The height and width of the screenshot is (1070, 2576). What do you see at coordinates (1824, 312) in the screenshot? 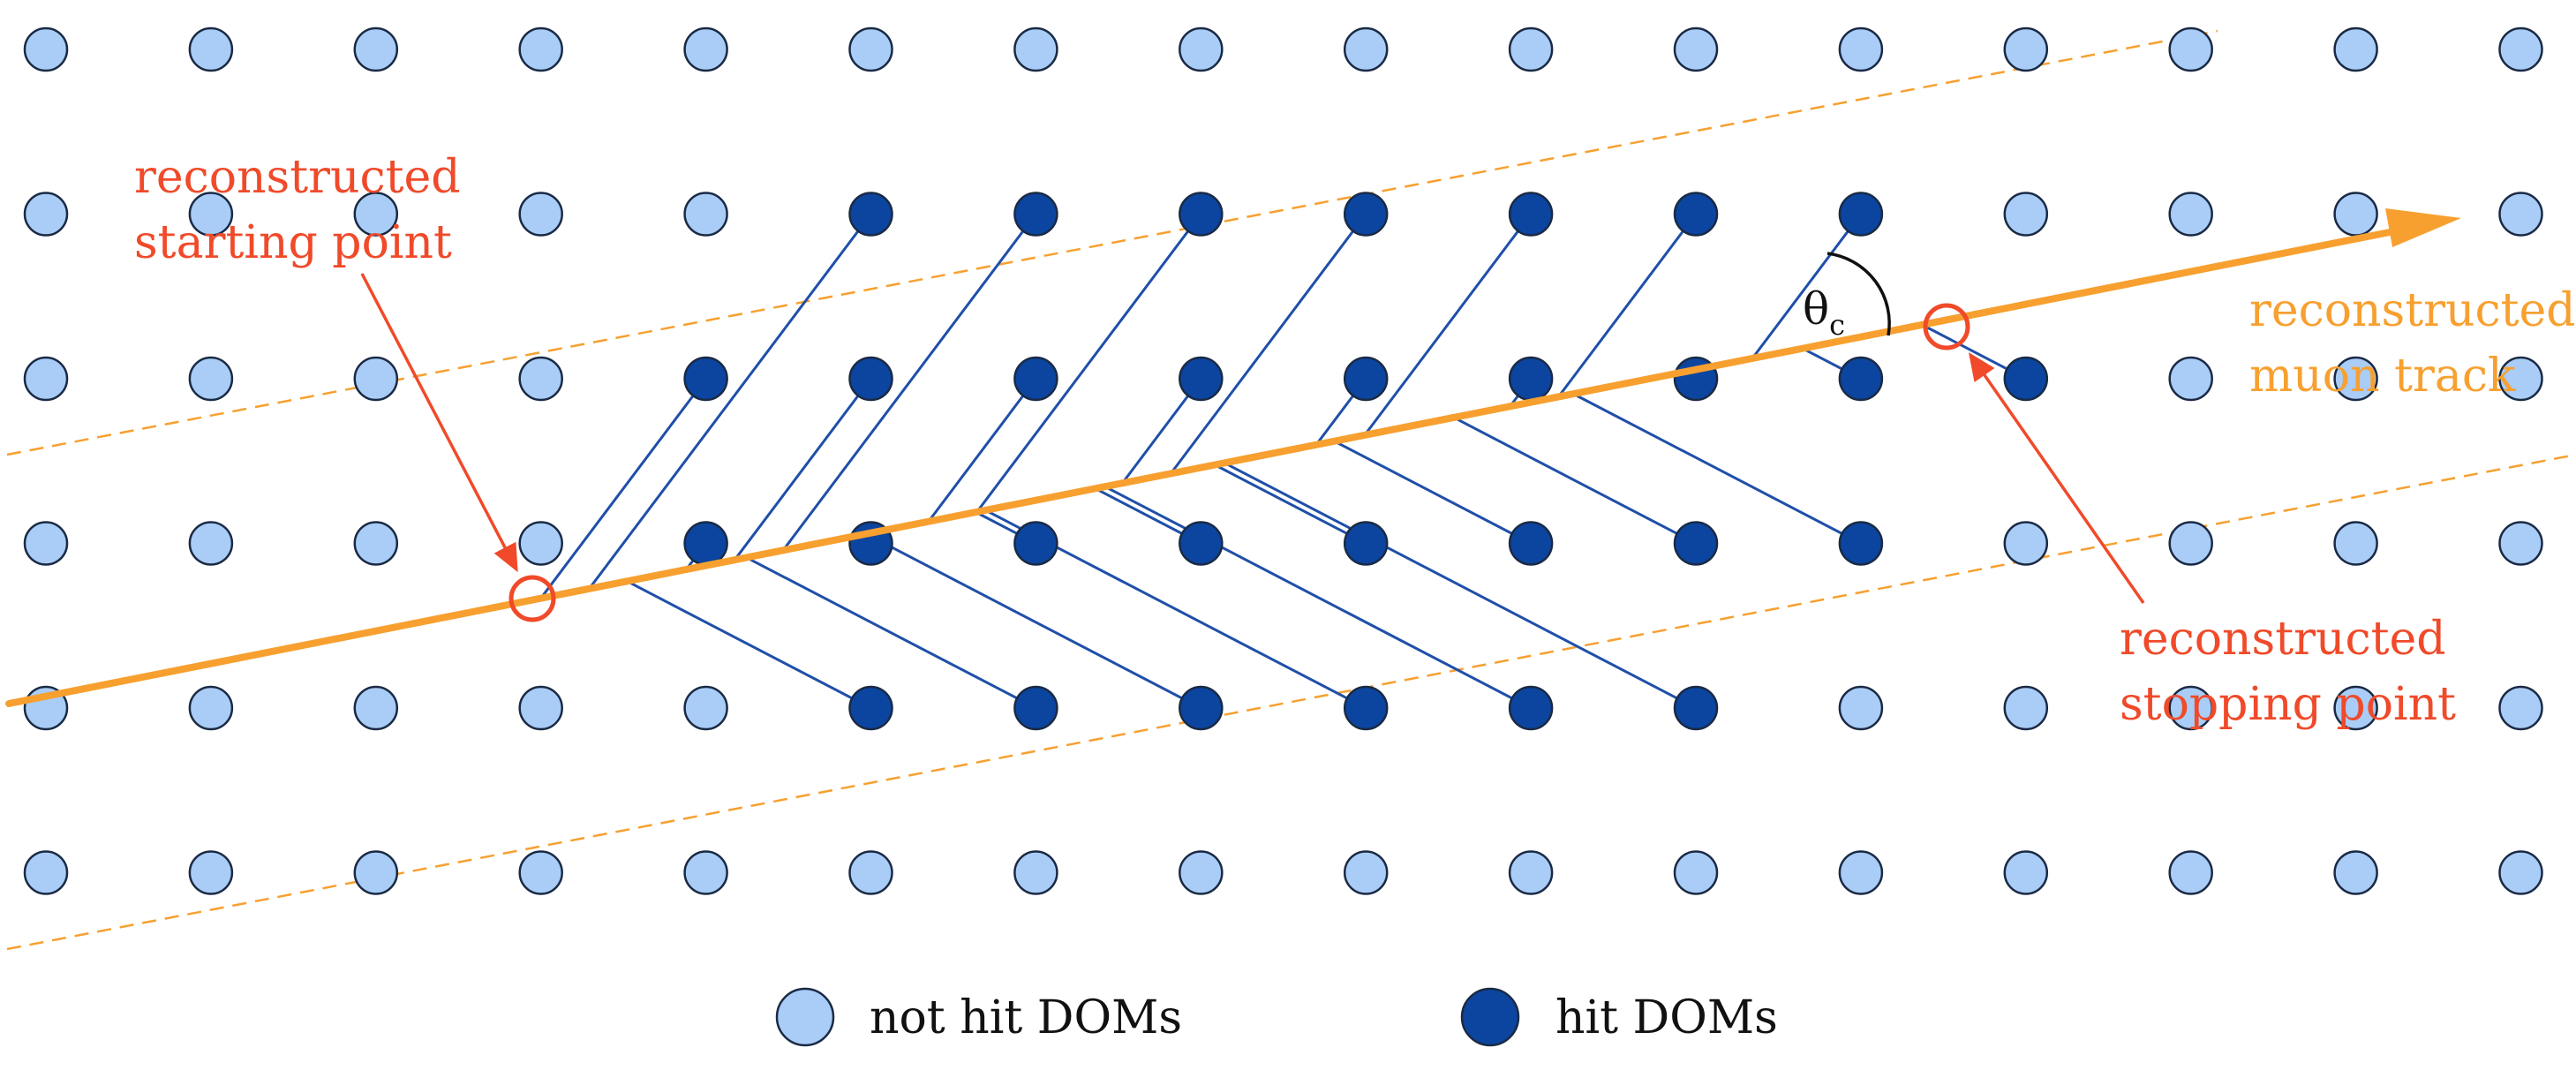
I see `cherenkov-angle-label: θc` at bounding box center [1824, 312].